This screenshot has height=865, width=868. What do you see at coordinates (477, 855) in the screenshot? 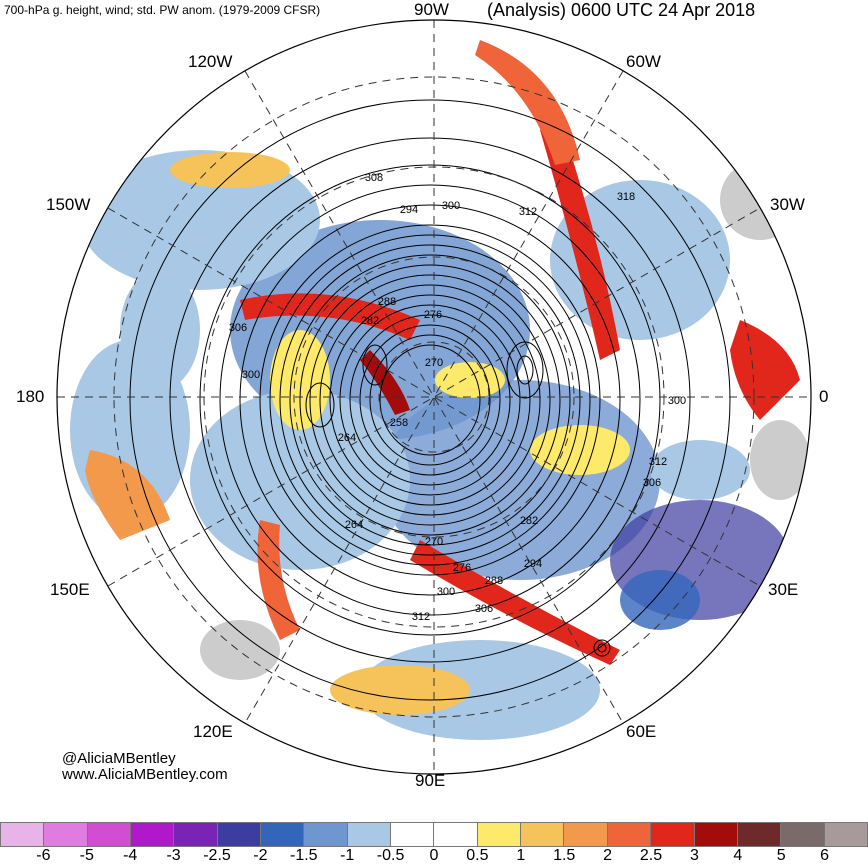
I see `colorbar-tick-label: 0.5` at bounding box center [477, 855].